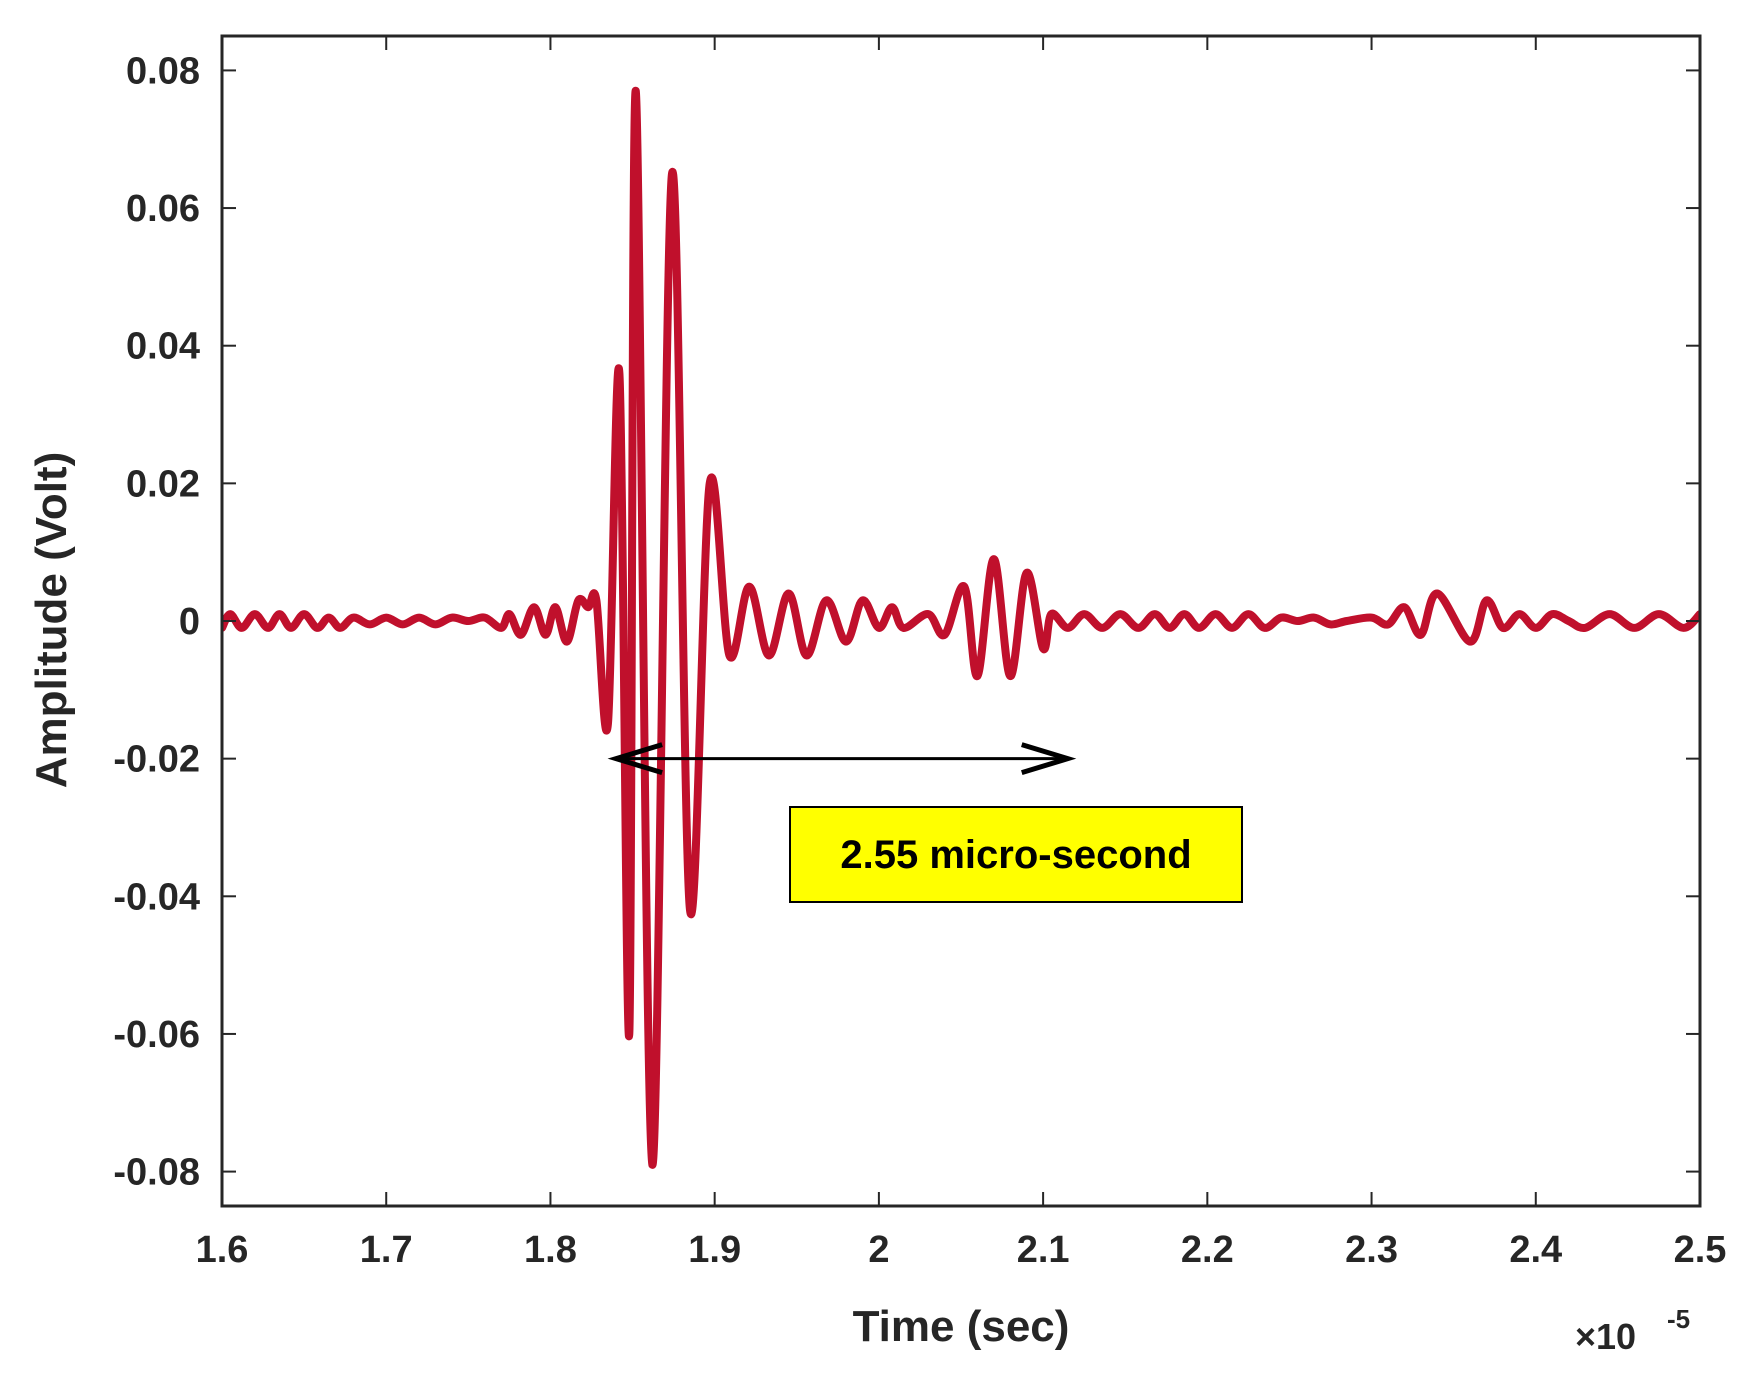 This screenshot has height=1383, width=1754. Describe the element at coordinates (222, 1250) in the screenshot. I see `x-tick-label: 1.6` at that location.